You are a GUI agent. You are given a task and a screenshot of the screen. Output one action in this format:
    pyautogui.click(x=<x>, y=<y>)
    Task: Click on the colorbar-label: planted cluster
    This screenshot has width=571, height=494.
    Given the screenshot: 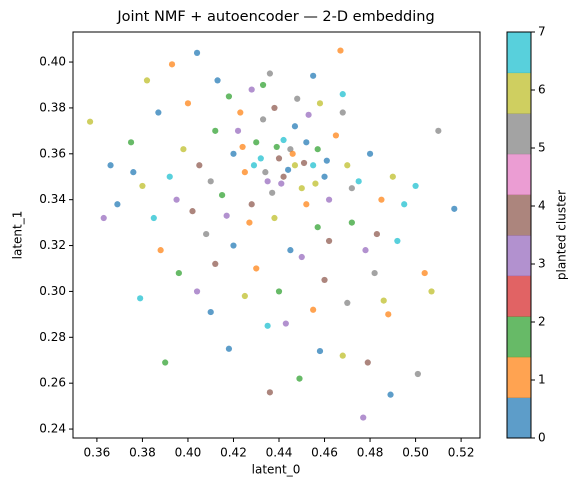 What is the action you would take?
    pyautogui.click(x=562, y=235)
    